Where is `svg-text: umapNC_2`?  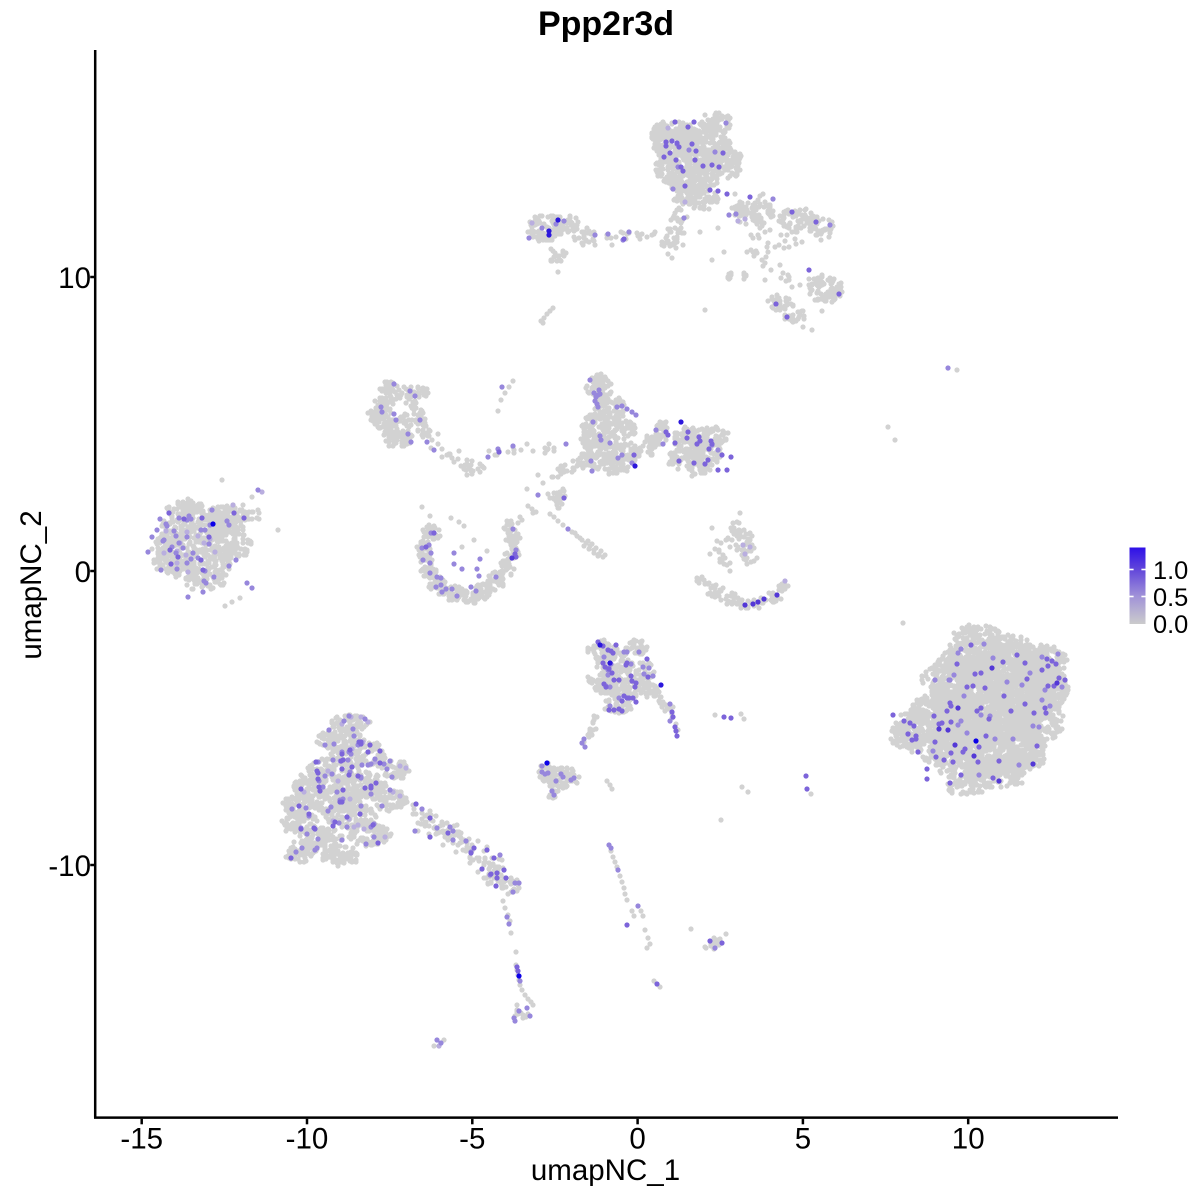 svg-text: umapNC_2 is located at coordinates (31, 584).